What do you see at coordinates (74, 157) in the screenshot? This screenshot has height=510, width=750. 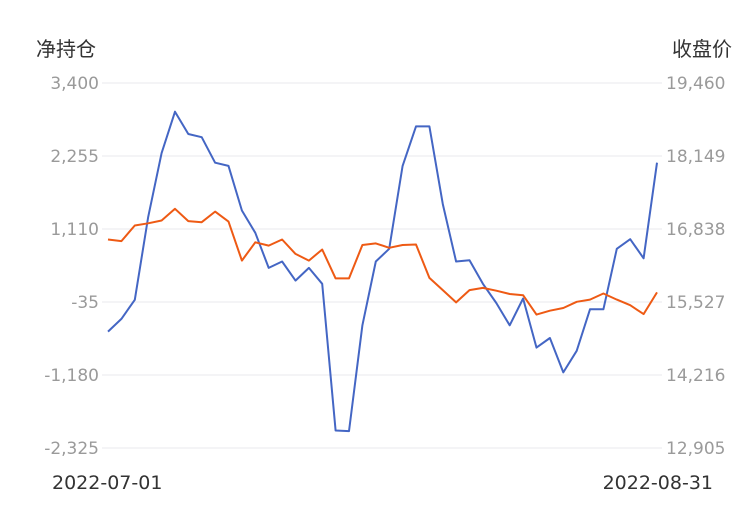 I see `left-tick-label: 2,255` at bounding box center [74, 157].